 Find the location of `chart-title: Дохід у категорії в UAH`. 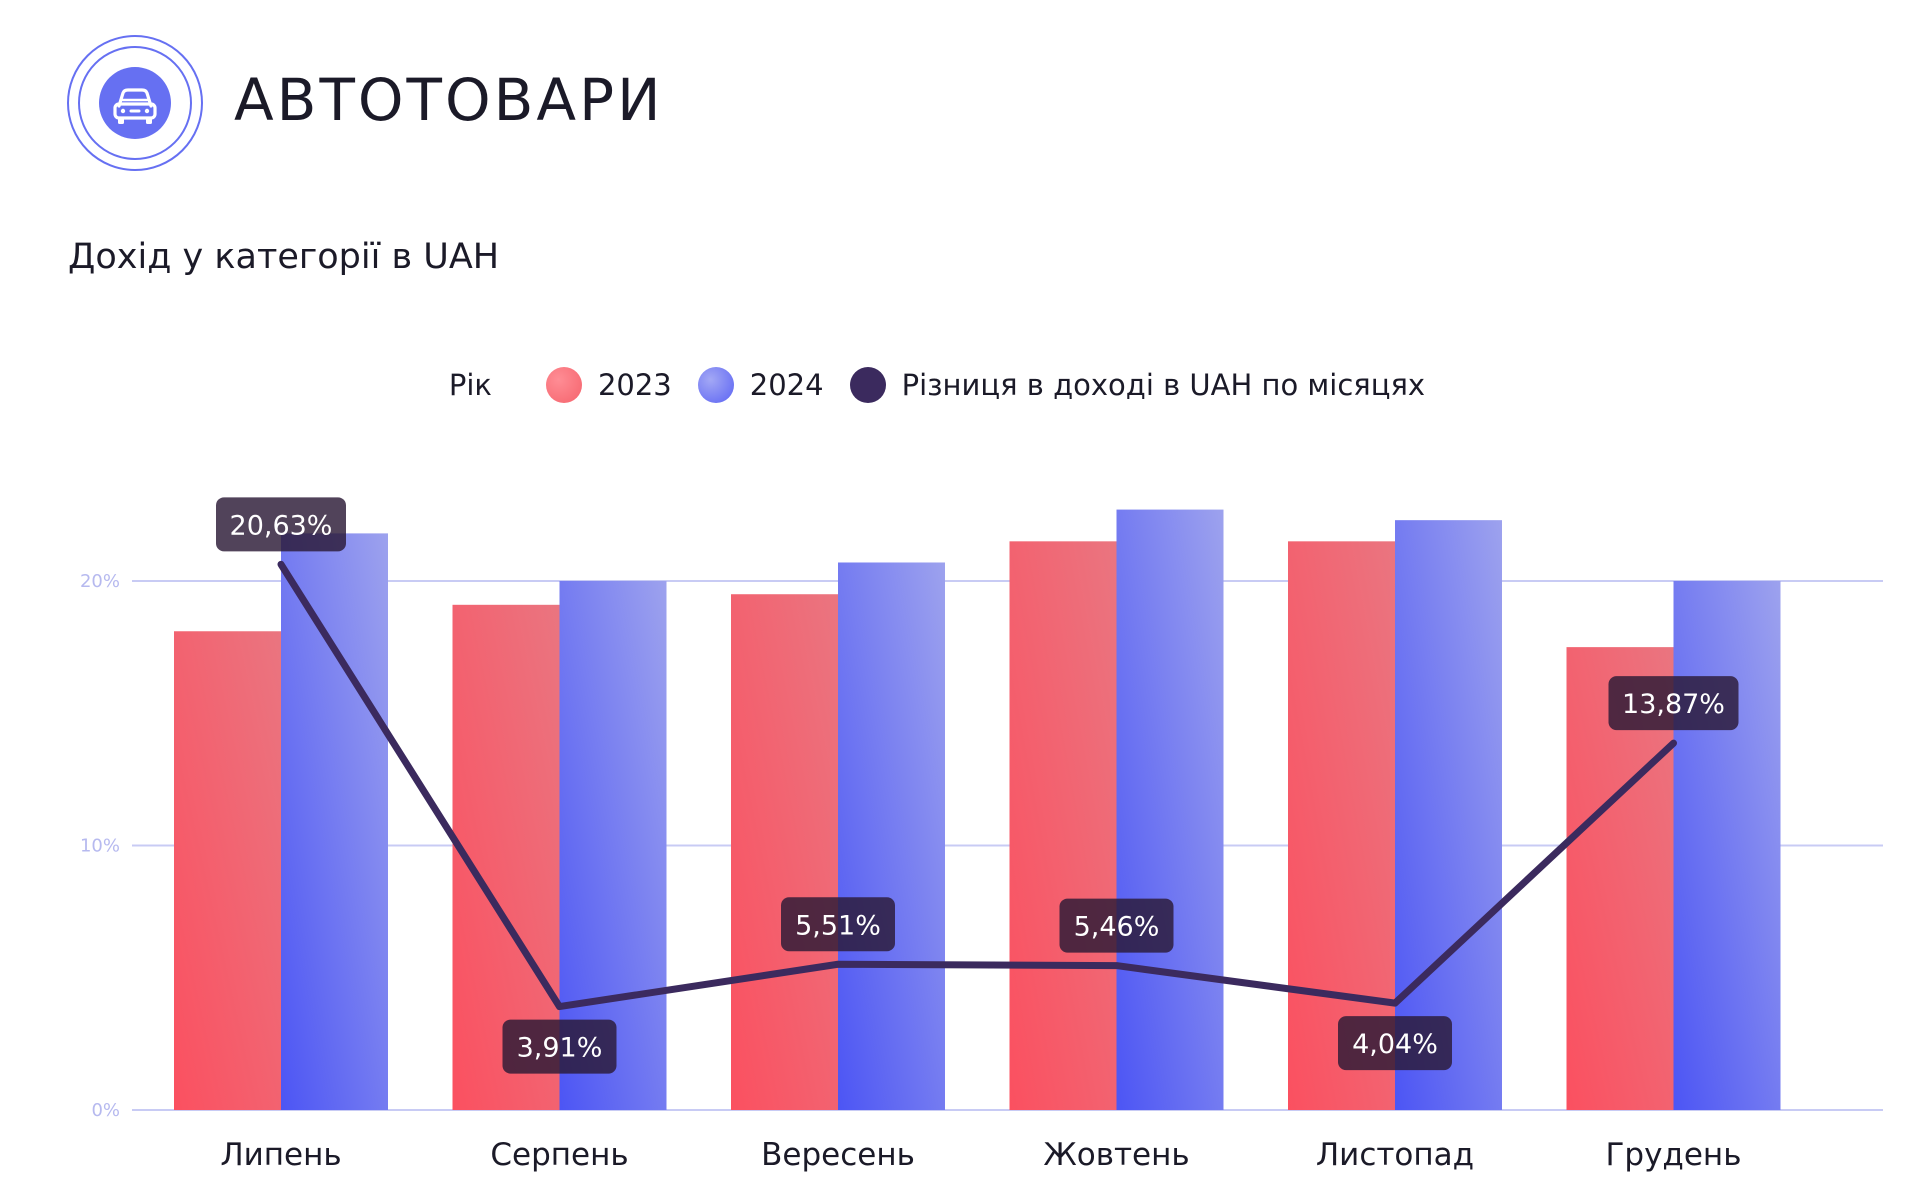

chart-title: Дохід у категорії в UAH is located at coordinates (284, 257).